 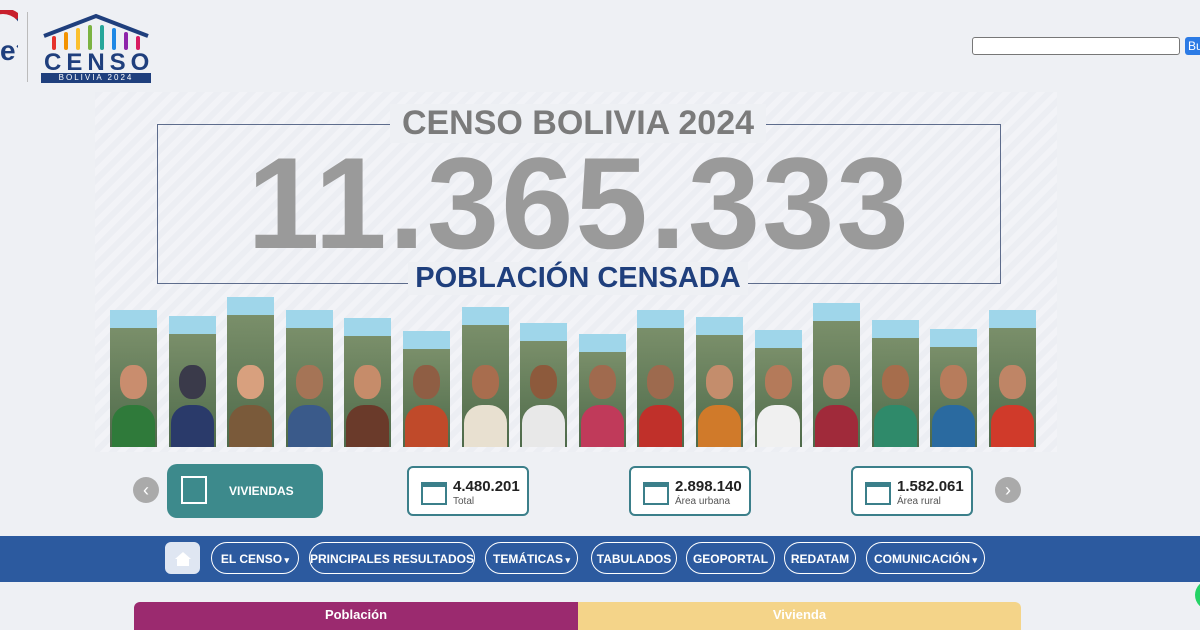 I want to click on nav-item: TABULADOS, so click(x=634, y=558).